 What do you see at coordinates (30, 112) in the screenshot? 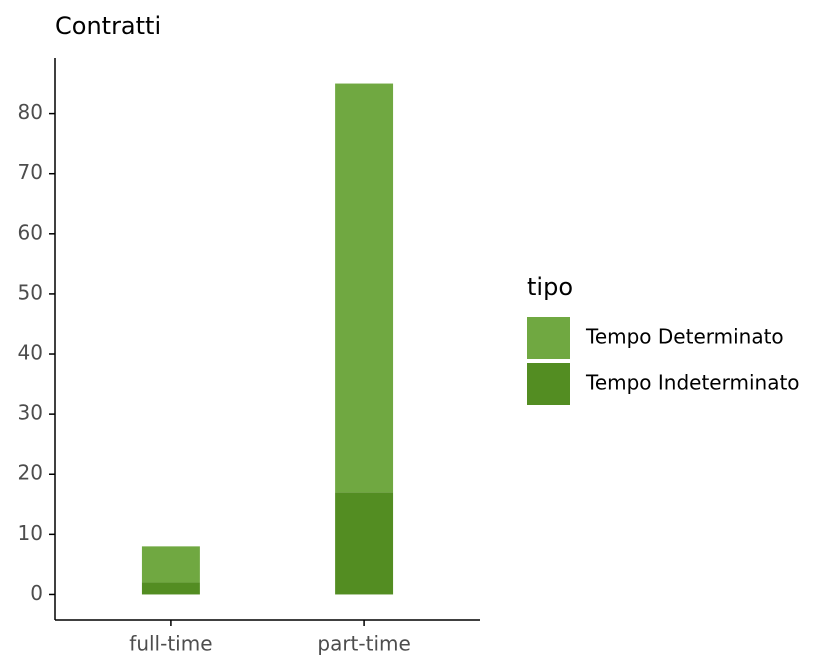
I see `y-tick-label: 80` at bounding box center [30, 112].